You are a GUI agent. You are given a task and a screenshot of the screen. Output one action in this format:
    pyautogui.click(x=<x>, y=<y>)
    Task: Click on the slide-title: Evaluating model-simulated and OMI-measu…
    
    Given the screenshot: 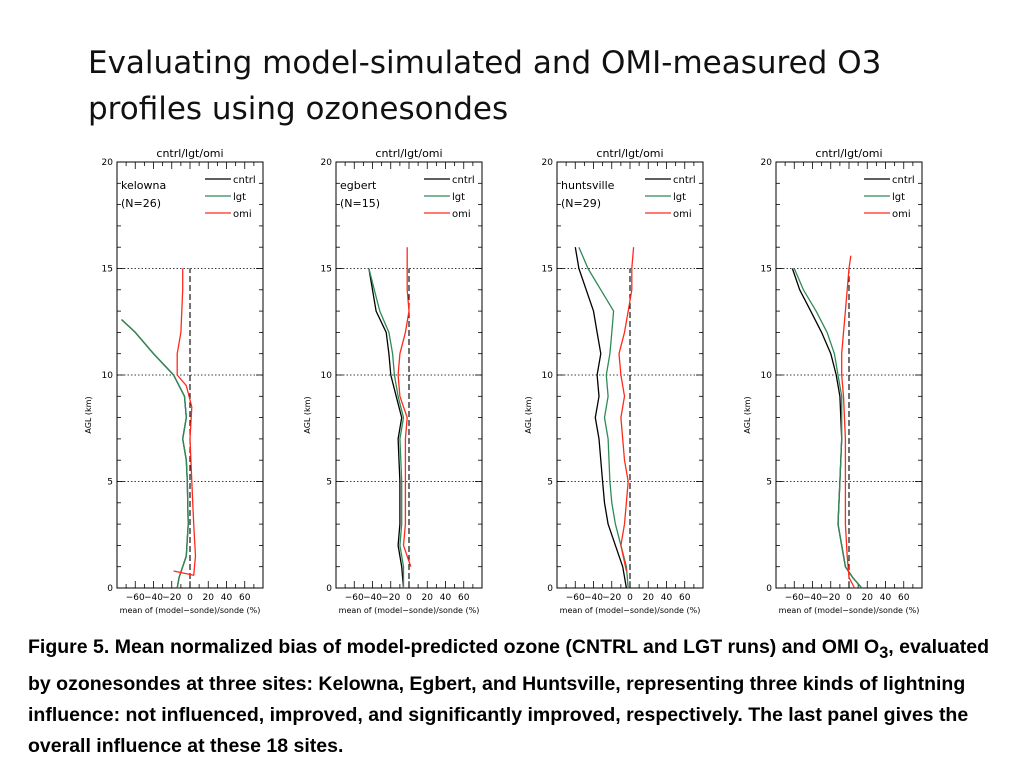 What is the action you would take?
    pyautogui.click(x=485, y=86)
    